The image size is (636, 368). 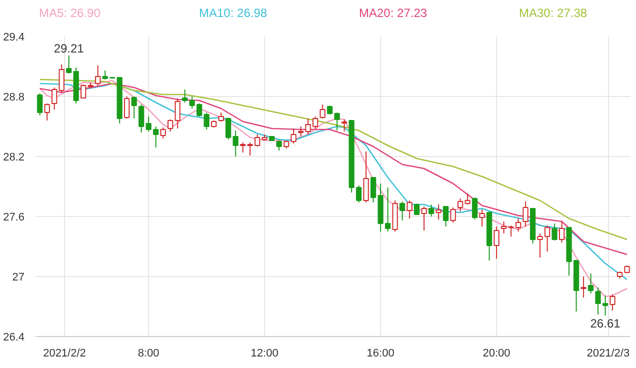 I want to click on text: MA10: 26.98, so click(x=233, y=13).